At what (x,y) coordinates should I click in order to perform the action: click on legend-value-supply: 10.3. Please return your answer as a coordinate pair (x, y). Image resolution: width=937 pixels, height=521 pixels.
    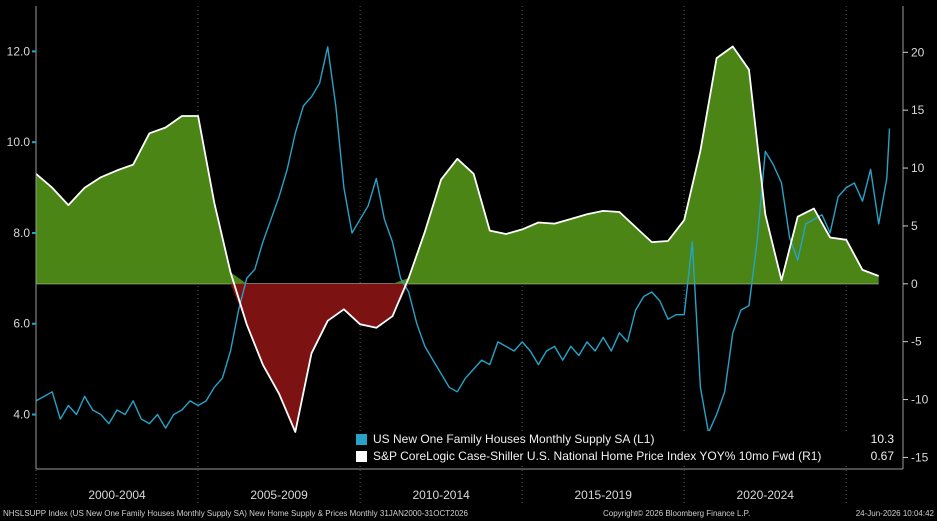
    Looking at the image, I should click on (882, 439).